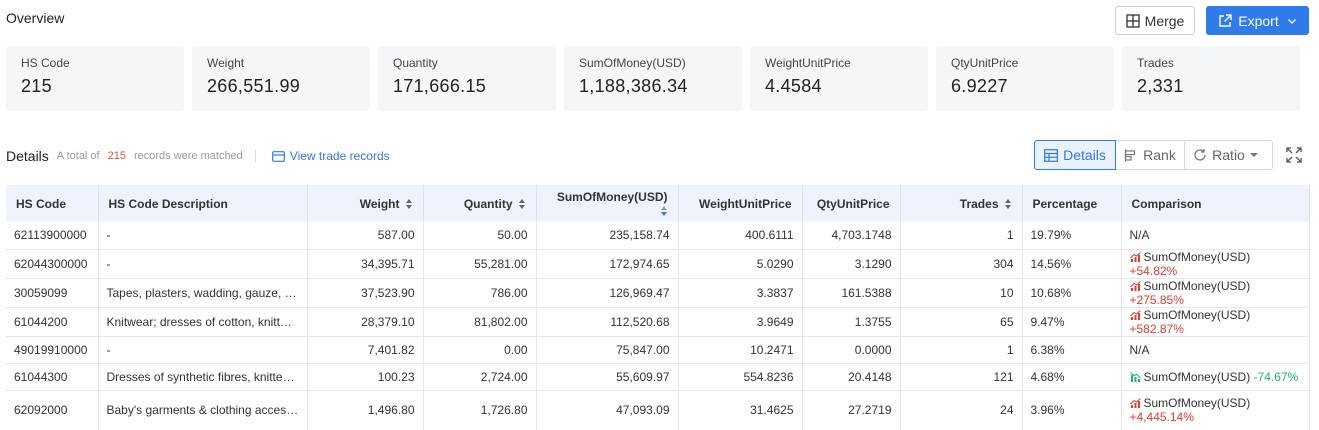 The image size is (1319, 430). What do you see at coordinates (203, 203) in the screenshot?
I see `col-hs-description: HS Code Description` at bounding box center [203, 203].